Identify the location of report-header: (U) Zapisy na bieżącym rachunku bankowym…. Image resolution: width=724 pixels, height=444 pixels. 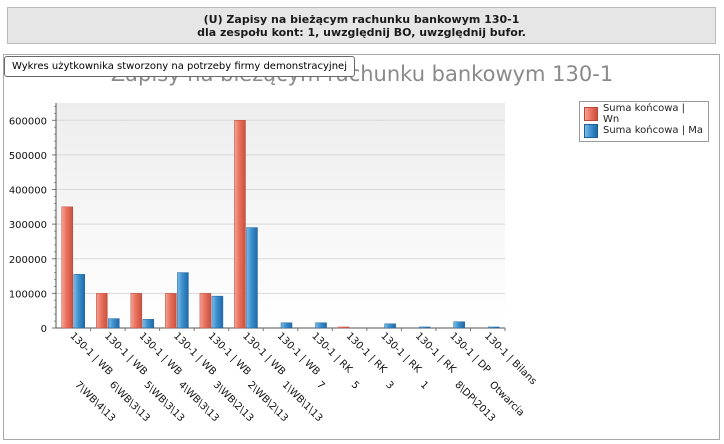
(361, 25).